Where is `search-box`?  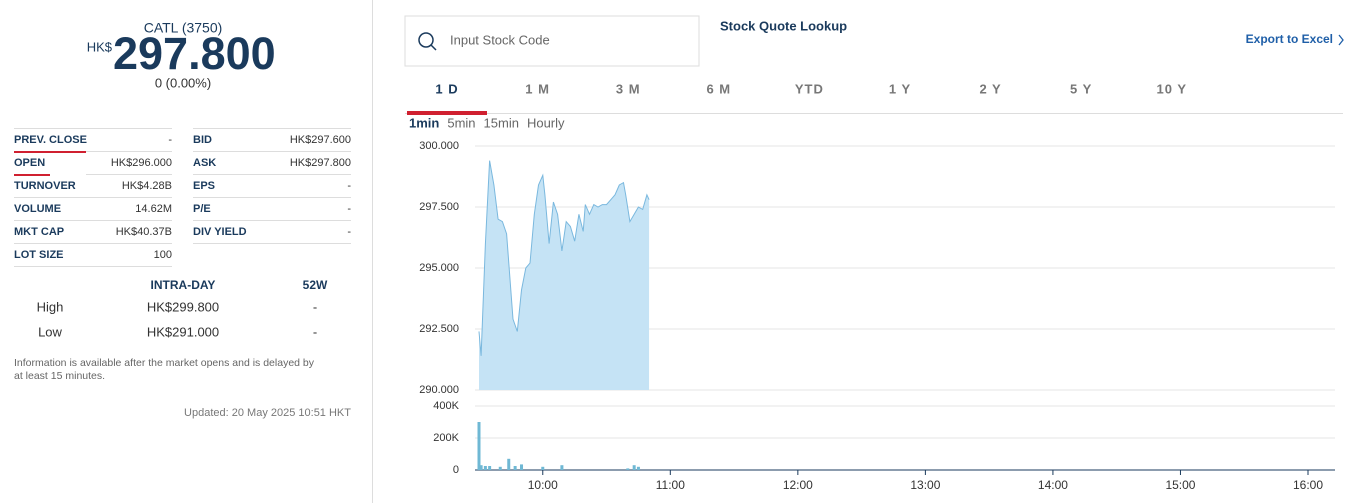 search-box is located at coordinates (552, 41).